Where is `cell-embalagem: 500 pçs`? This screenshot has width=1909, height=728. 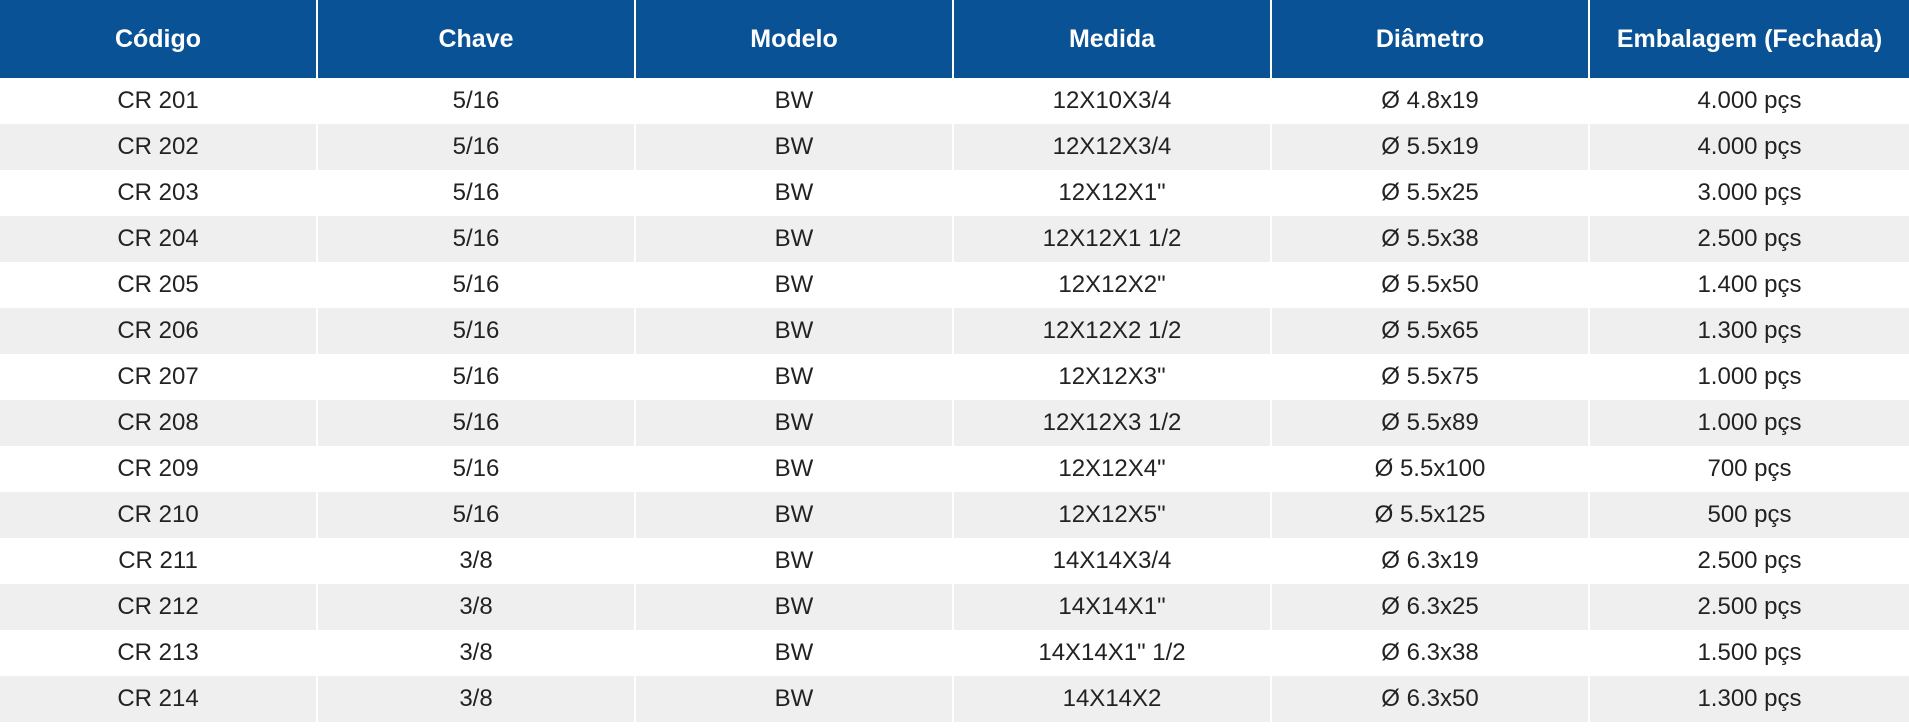 cell-embalagem: 500 pçs is located at coordinates (1749, 515).